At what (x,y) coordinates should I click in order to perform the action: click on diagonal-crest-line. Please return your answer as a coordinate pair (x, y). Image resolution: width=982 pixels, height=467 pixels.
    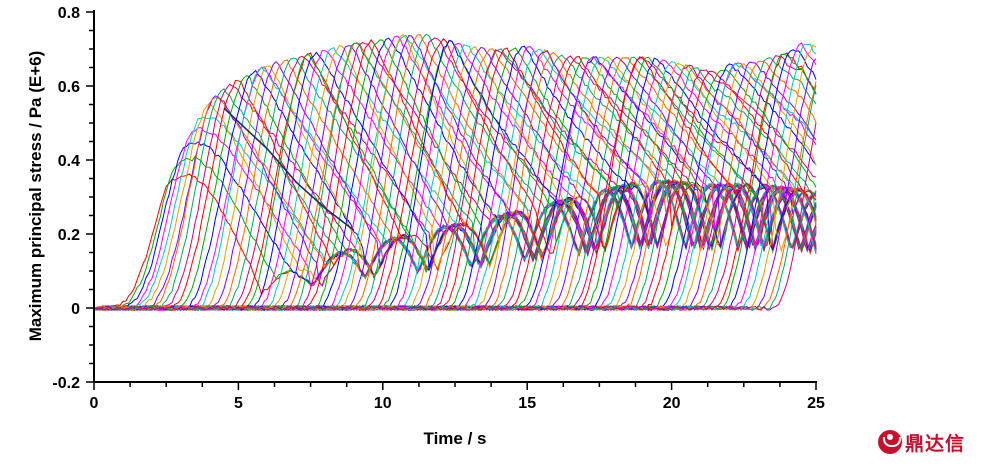
    Looking at the image, I should click on (289, 169).